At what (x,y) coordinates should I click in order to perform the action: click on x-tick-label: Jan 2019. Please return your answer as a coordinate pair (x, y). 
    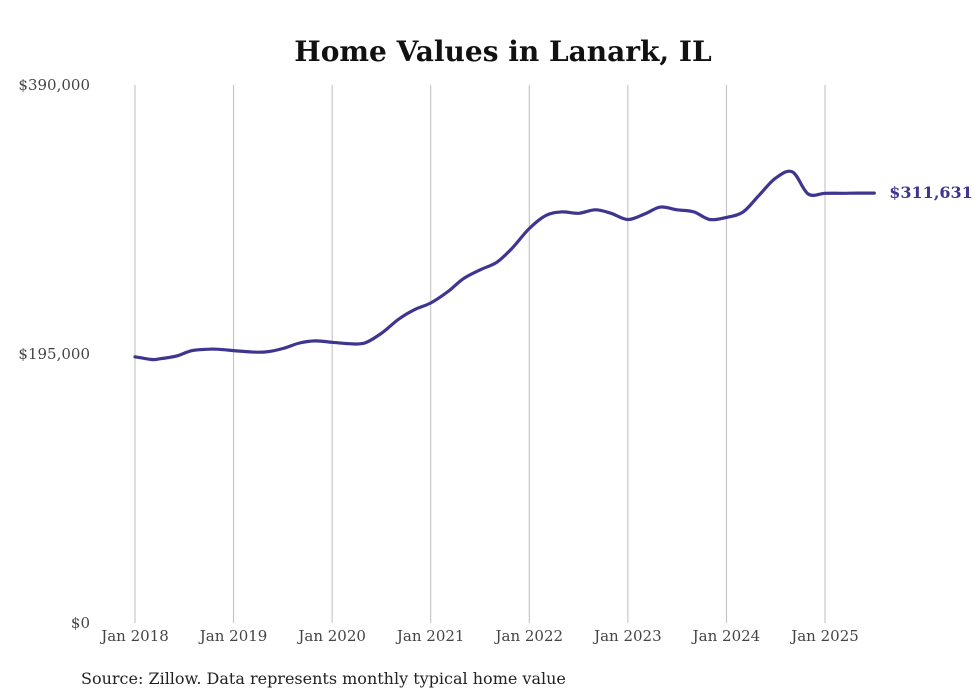
    Looking at the image, I should click on (233, 636).